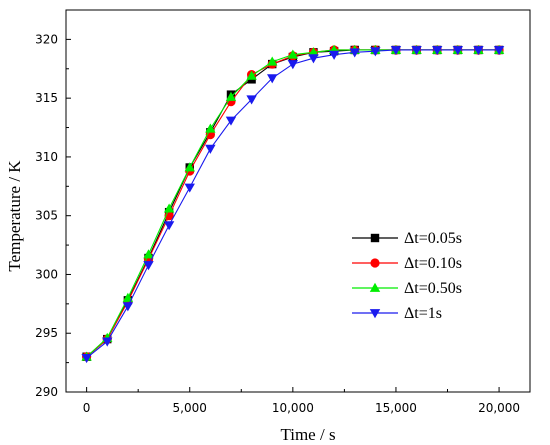  What do you see at coordinates (87, 408) in the screenshot?
I see `x-tick-label-1: 0` at bounding box center [87, 408].